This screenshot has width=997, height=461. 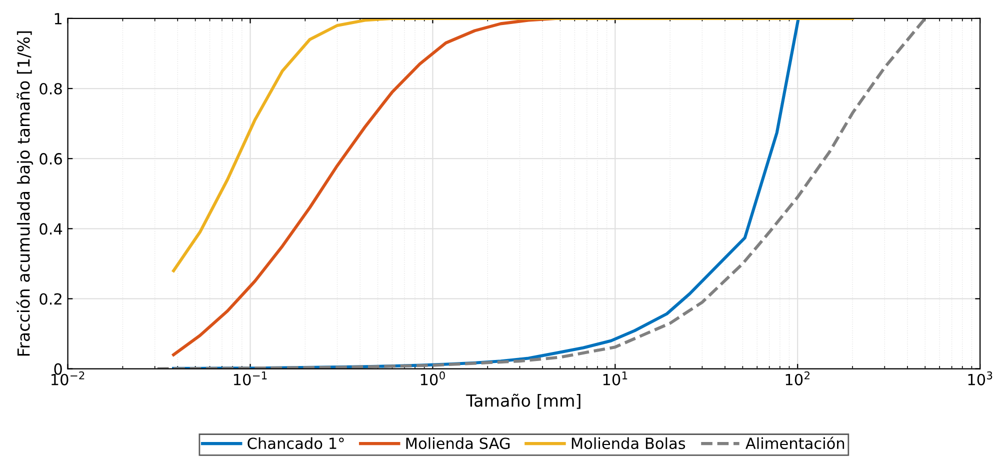 I want to click on x-tick-label: 10$^{0}$, so click(x=432, y=378).